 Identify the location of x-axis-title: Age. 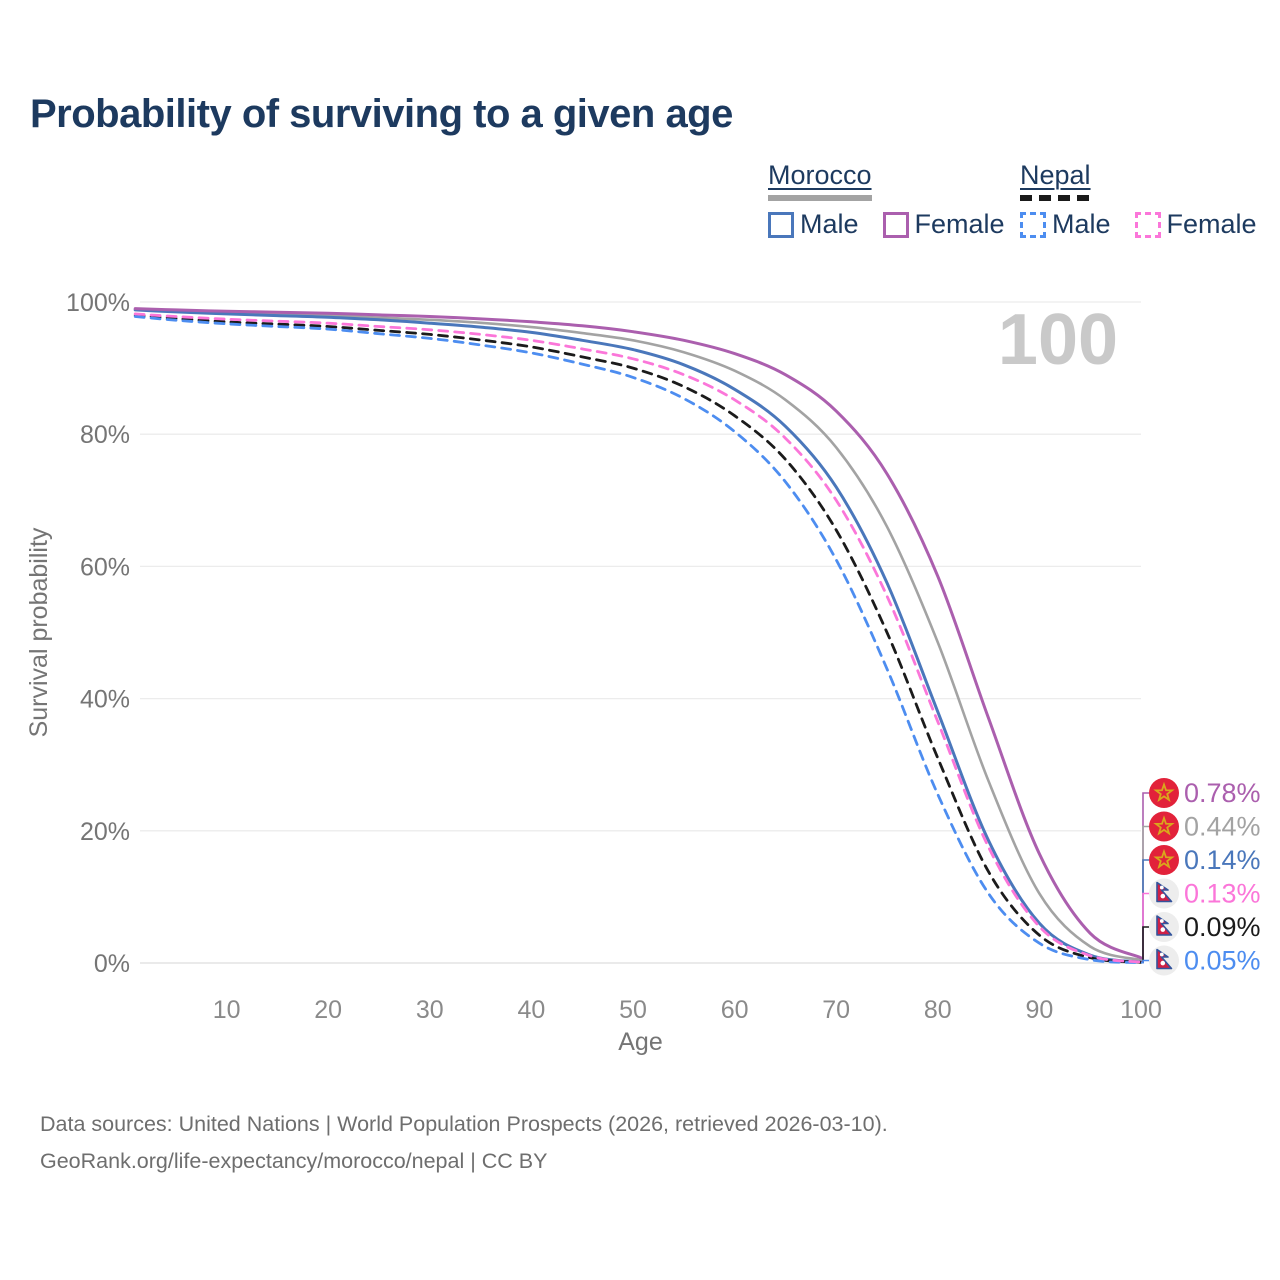
(640, 1042).